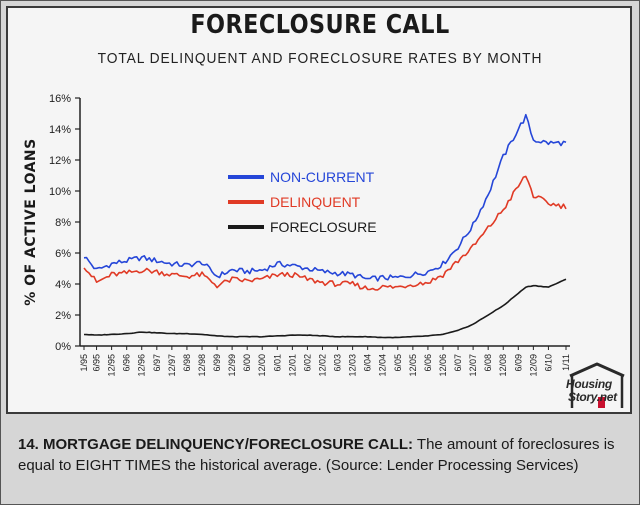  I want to click on x-tick-label: 6/00, so click(247, 363).